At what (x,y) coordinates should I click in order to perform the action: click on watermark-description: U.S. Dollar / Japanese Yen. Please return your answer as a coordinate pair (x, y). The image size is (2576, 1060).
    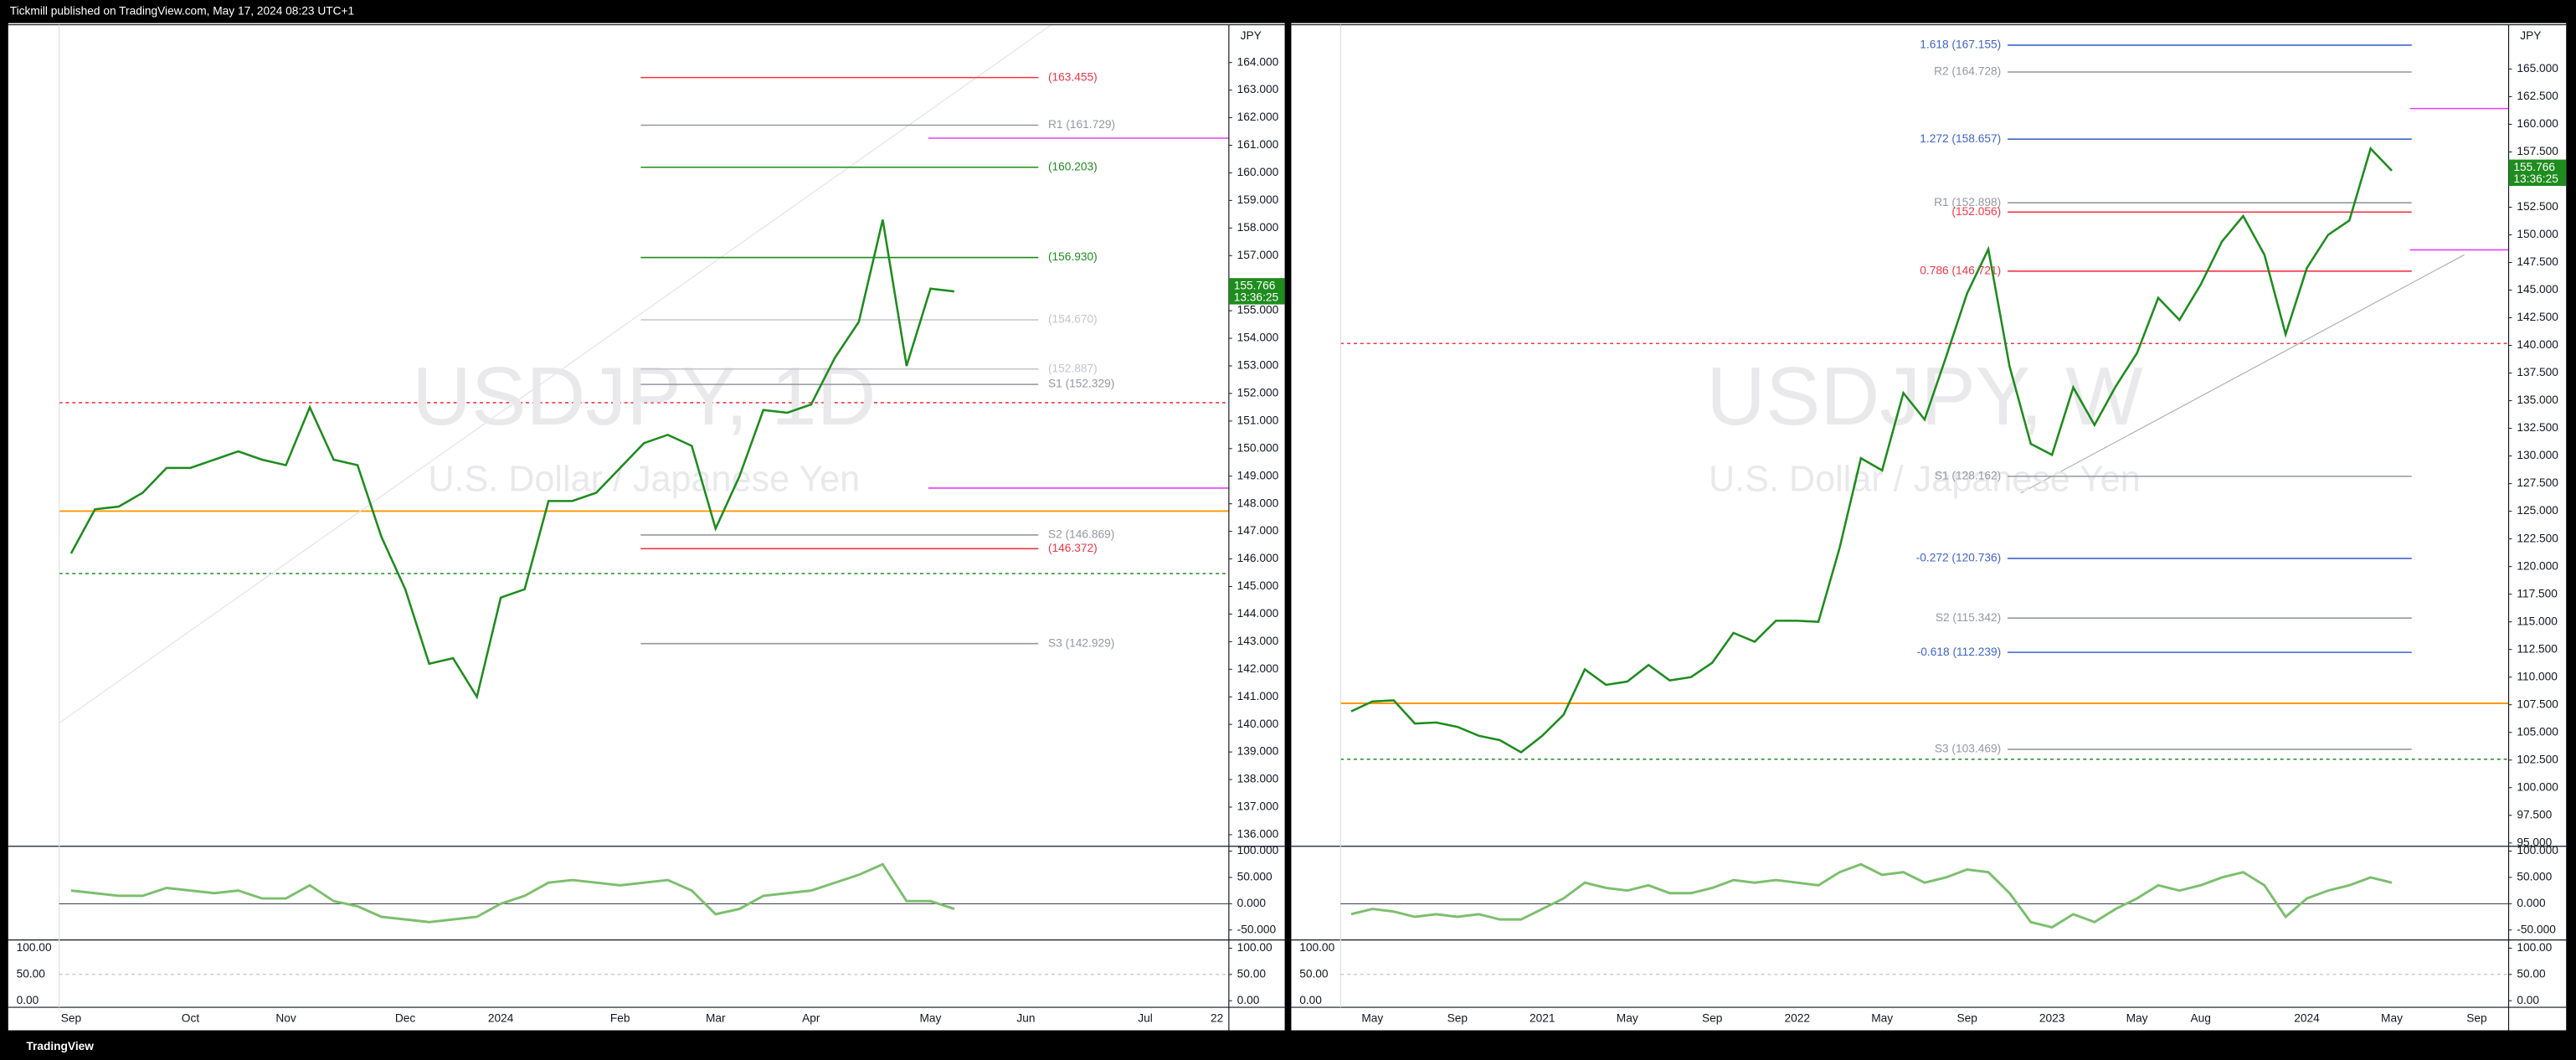
    Looking at the image, I should click on (644, 480).